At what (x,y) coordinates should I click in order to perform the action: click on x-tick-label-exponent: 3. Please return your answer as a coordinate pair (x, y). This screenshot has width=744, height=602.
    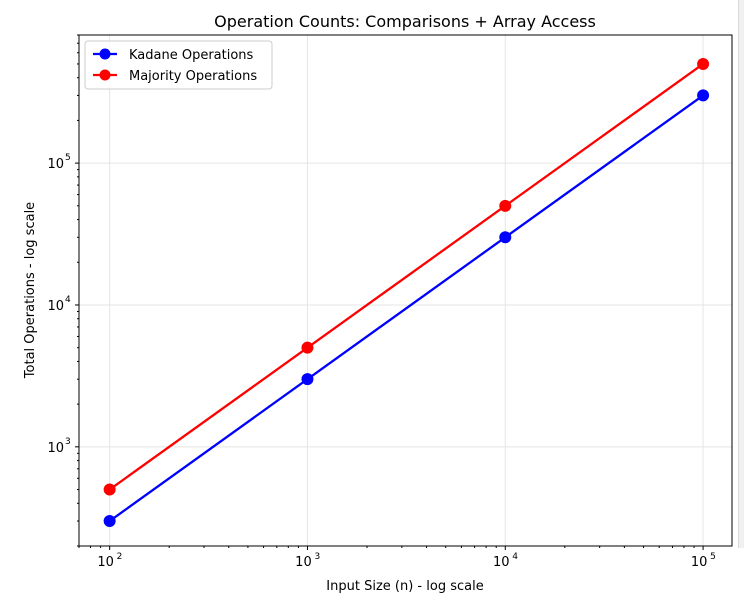
    Looking at the image, I should click on (317, 557).